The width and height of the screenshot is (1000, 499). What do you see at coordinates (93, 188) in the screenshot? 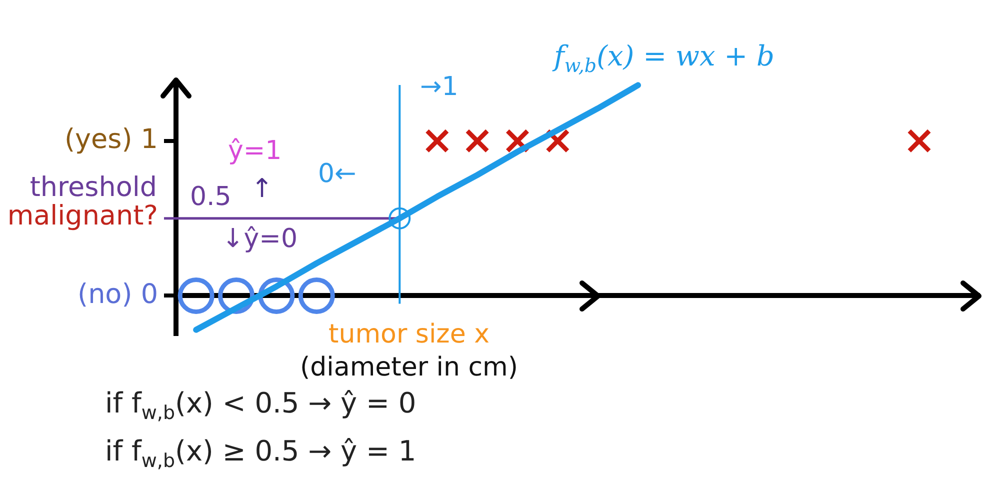
I see `text: threshold` at bounding box center [93, 188].